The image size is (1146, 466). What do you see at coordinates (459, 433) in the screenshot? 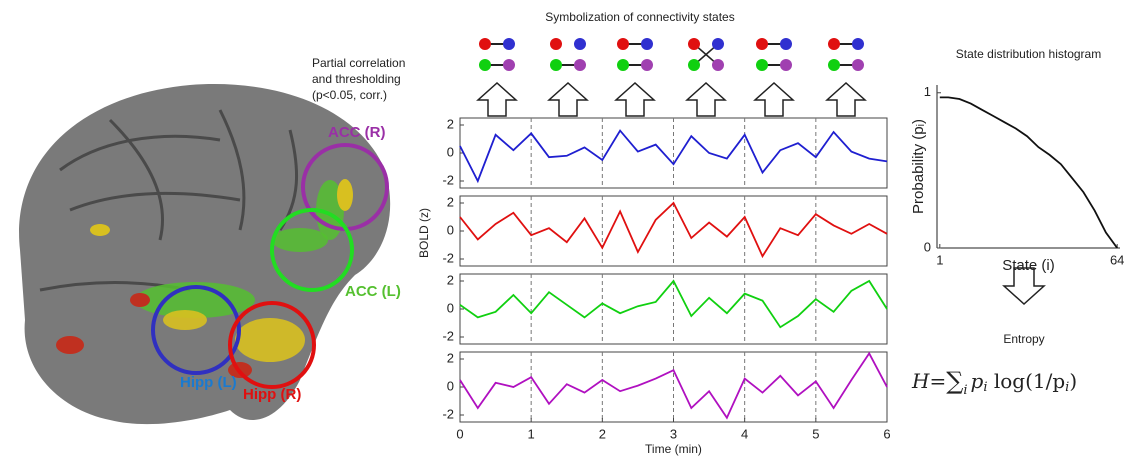
I see `x-tick-label: 0` at bounding box center [459, 433].